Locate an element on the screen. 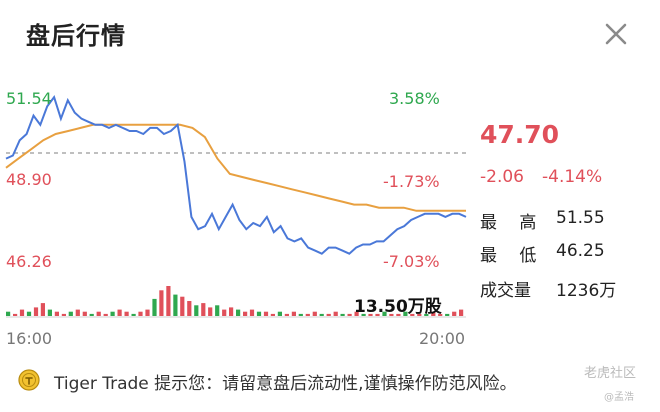 Image resolution: width=660 pixels, height=412 pixels. time-start-label: 16:00 is located at coordinates (29, 338).